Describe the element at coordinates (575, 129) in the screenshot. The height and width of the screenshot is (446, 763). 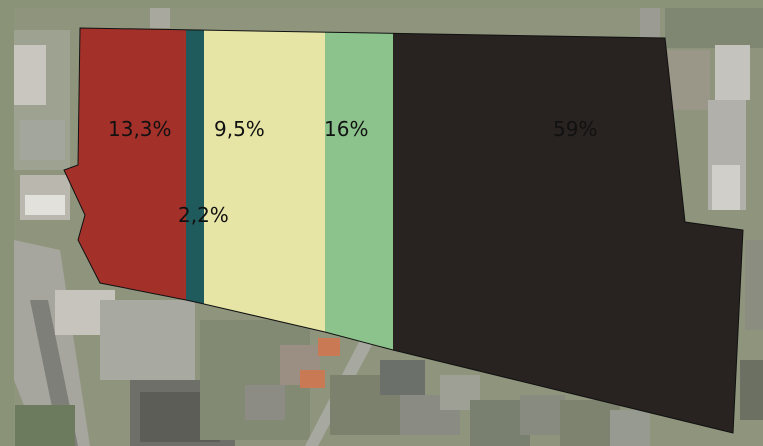
I see `label-segment-5: 59%` at that location.